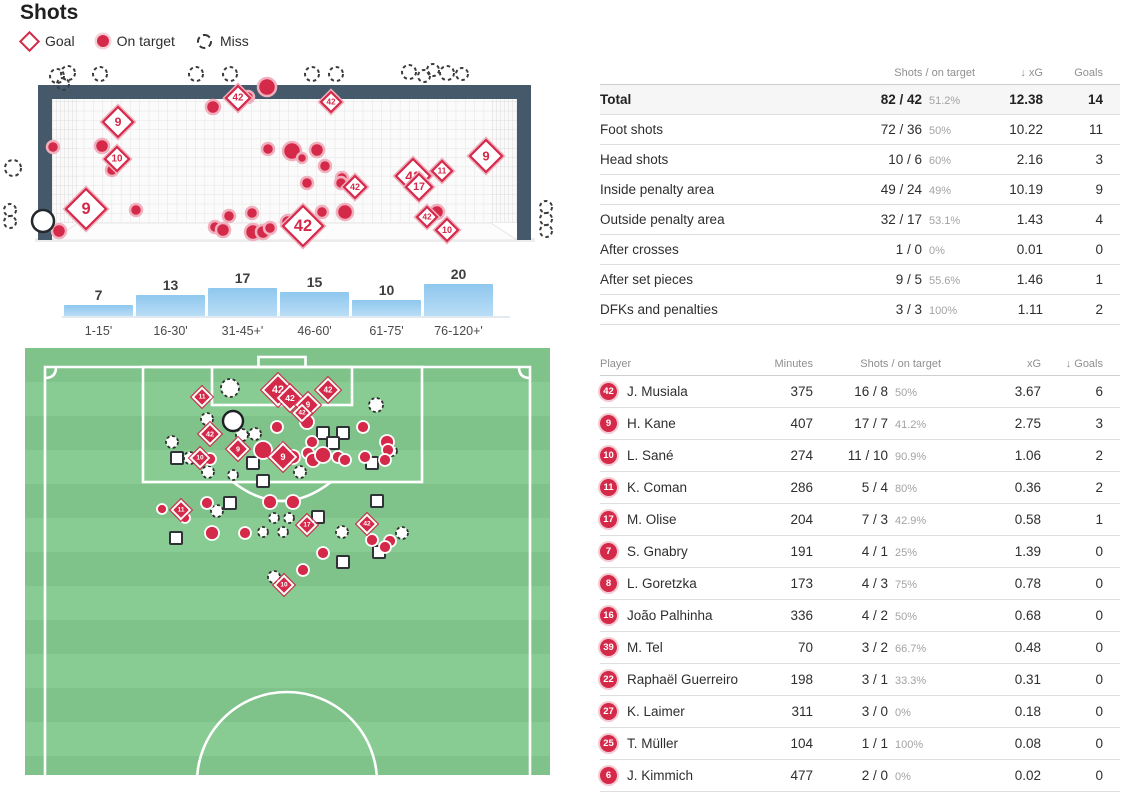  Describe the element at coordinates (860, 160) in the screenshot. I see `stats-row: Head shots 10 / 6 60% 2.16 3` at that location.